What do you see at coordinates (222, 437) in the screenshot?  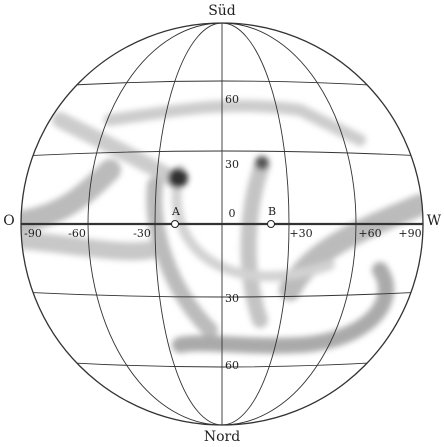 I see `north-label: Nord` at bounding box center [222, 437].